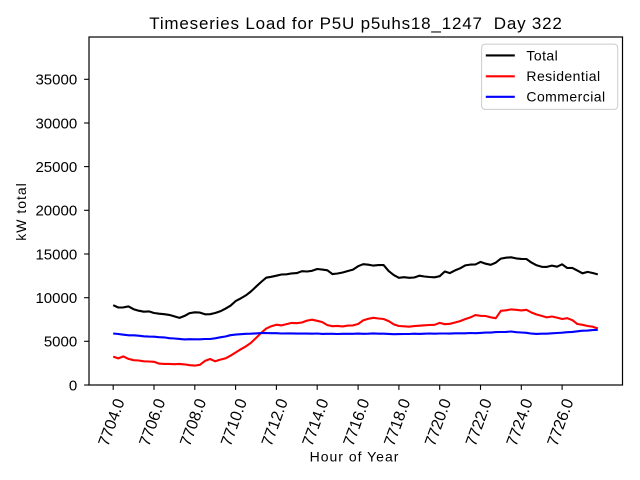  Describe the element at coordinates (565, 97) in the screenshot. I see `svg-text: Commercial` at that location.